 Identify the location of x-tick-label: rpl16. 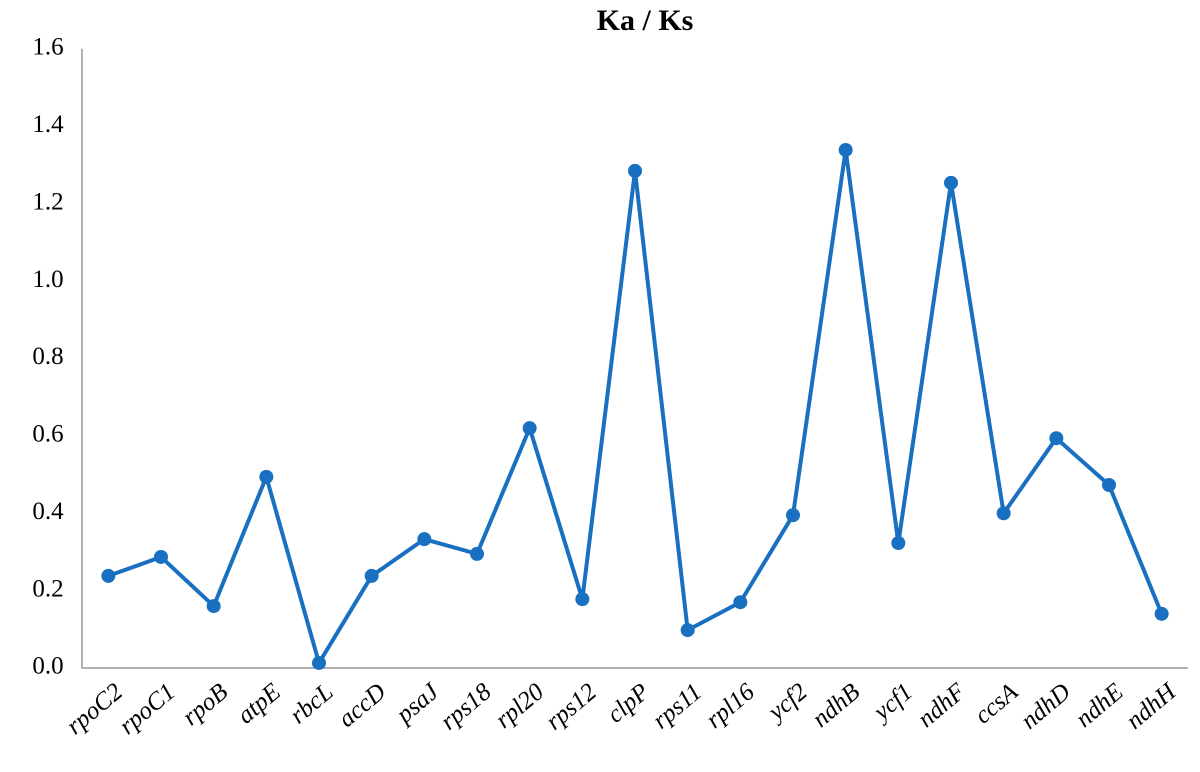
(730, 706).